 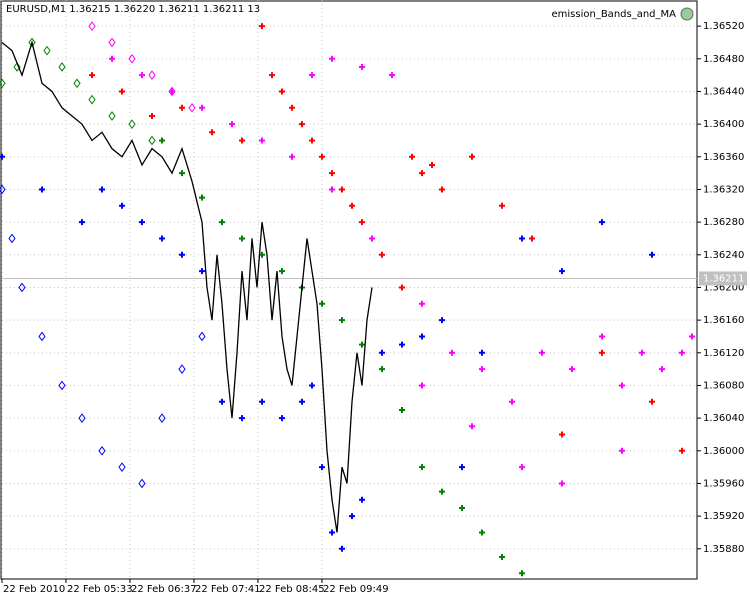 I want to click on y-tick-label: 1.36400, so click(x=723, y=124).